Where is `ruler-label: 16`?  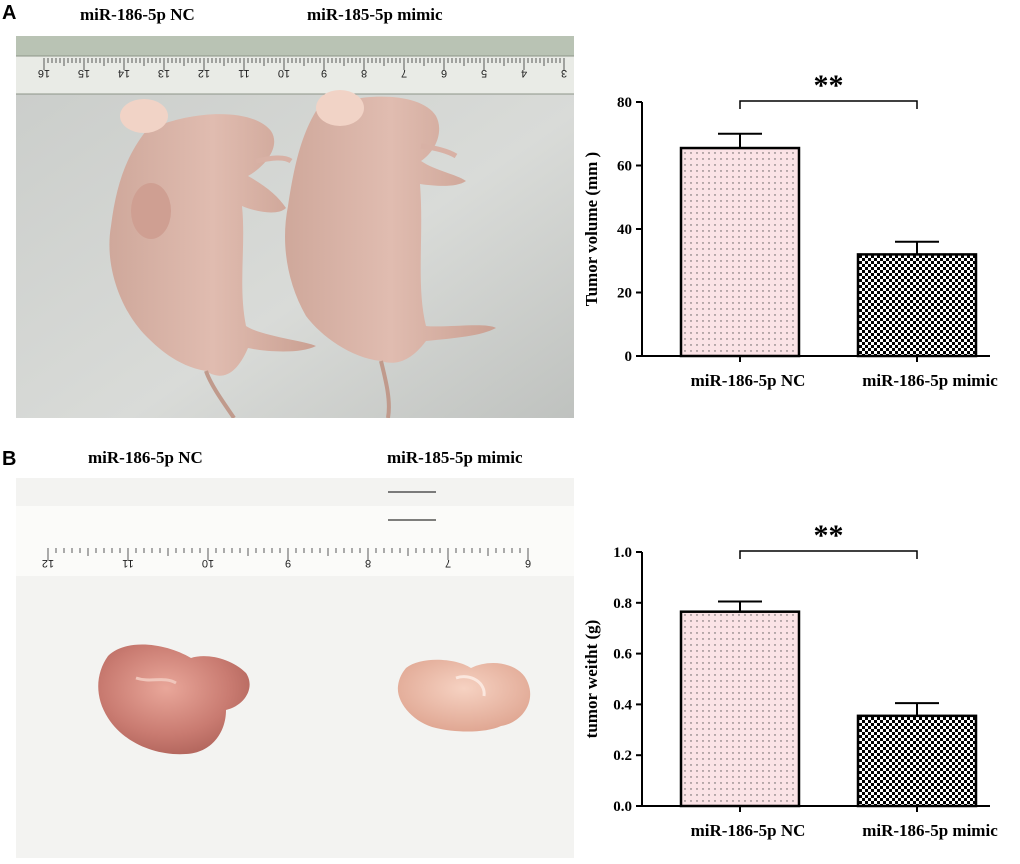
ruler-label: 16 is located at coordinates (44, 73).